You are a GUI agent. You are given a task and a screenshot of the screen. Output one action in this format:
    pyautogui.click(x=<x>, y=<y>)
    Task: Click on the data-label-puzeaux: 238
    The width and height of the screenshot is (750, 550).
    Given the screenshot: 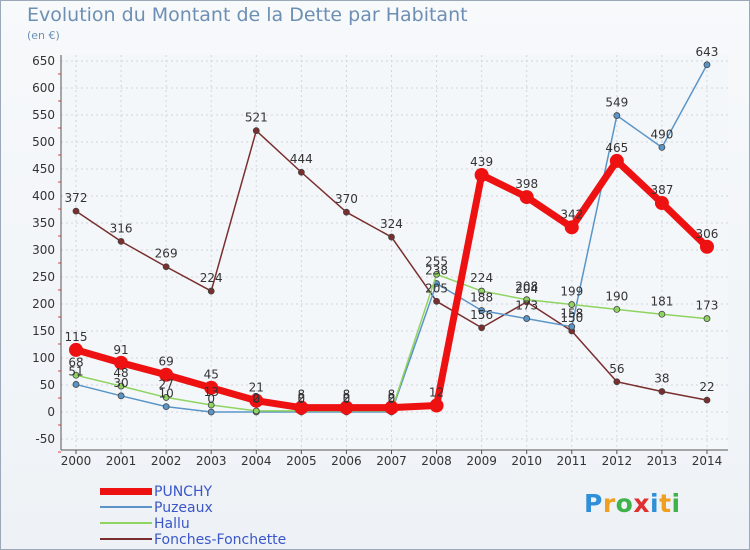 What is the action you would take?
    pyautogui.click(x=436, y=270)
    